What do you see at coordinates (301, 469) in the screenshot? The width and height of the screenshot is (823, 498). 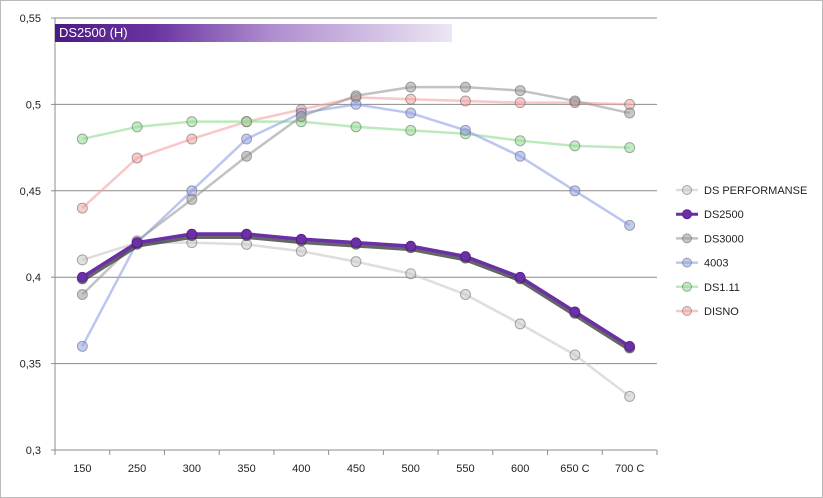 I see `x-tick-label: 400` at bounding box center [301, 469].